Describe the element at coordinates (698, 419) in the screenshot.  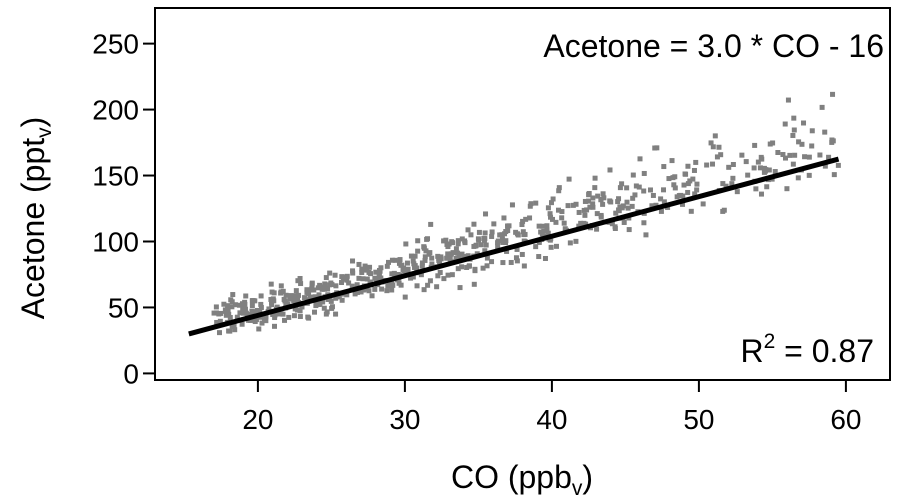
I see `x-tick-label: 50` at that location.